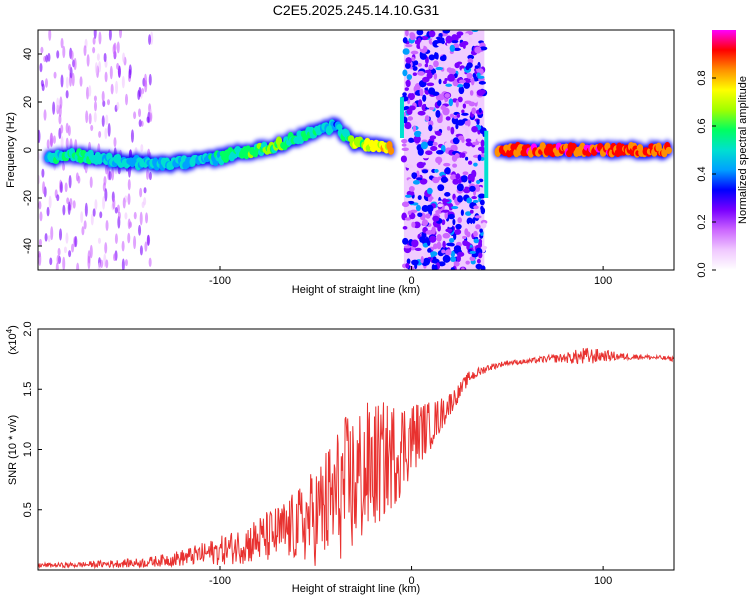 Image resolution: width=750 pixels, height=600 pixels. I want to click on chart-title: C2E5.2025.245.14.10.G31, so click(356, 10).